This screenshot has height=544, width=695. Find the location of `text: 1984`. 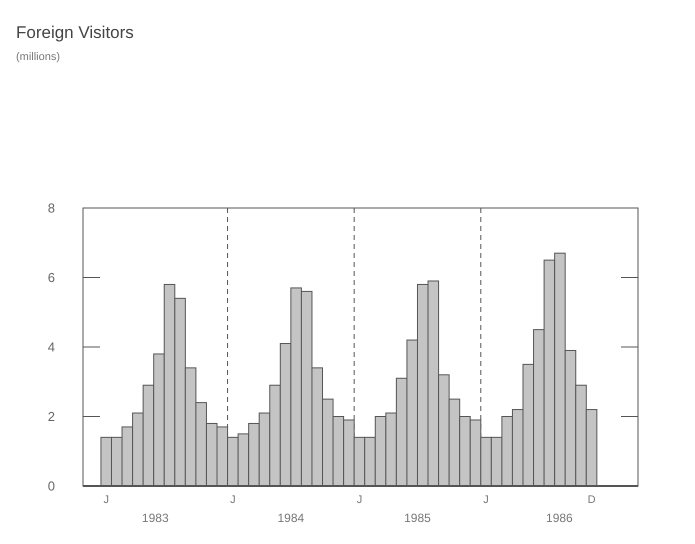

text: 1984 is located at coordinates (291, 518).